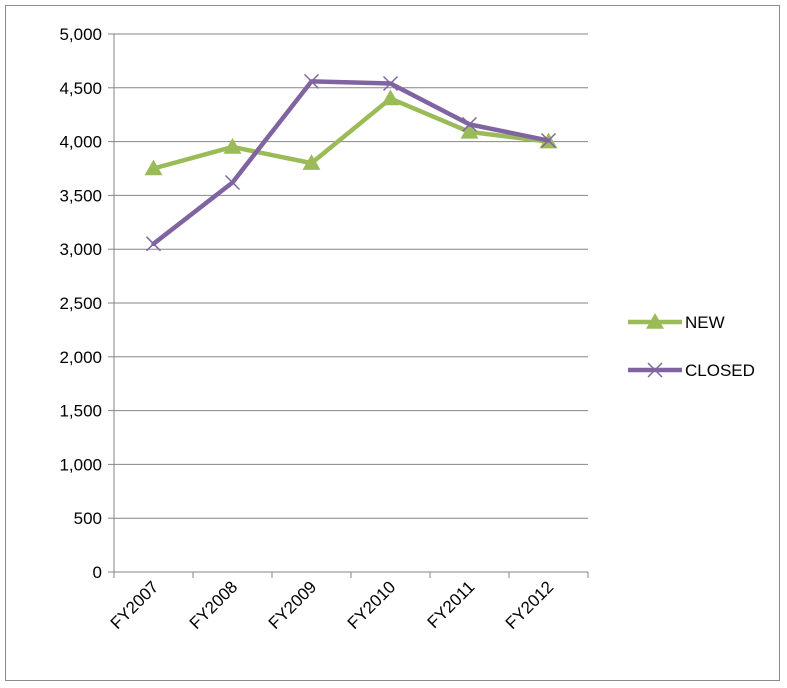 The width and height of the screenshot is (787, 688). I want to click on x-tick-label: FY2008, so click(214, 605).